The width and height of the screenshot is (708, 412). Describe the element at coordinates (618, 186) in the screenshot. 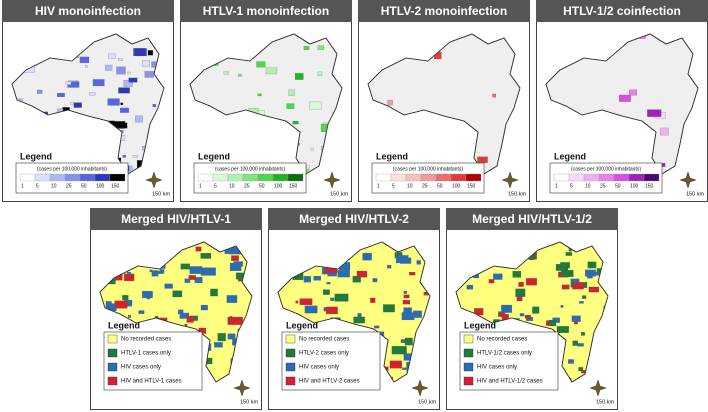

I see `ramp-tick: 50` at that location.